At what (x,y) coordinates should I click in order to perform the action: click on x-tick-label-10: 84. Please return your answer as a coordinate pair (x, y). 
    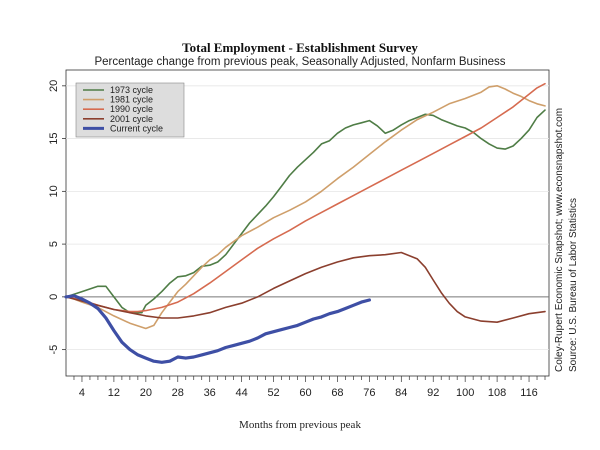
    Looking at the image, I should click on (401, 393).